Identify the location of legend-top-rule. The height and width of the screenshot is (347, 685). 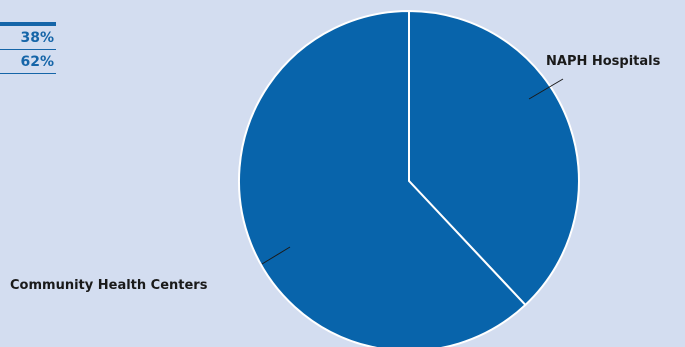
(28, 24).